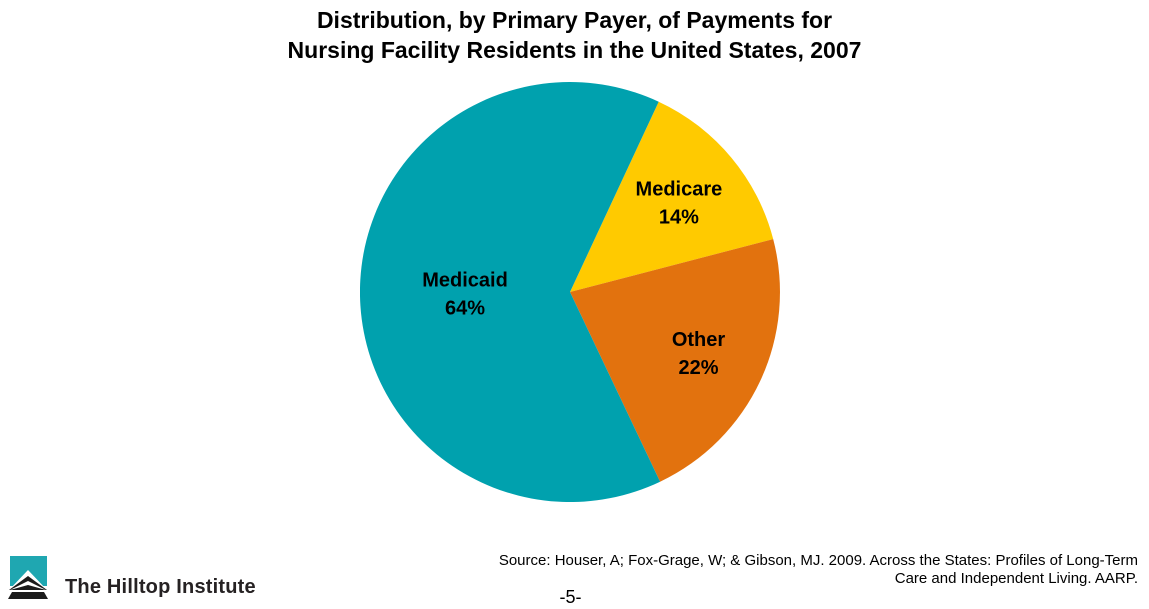  I want to click on pie-label-other-value: 22%, so click(698, 368).